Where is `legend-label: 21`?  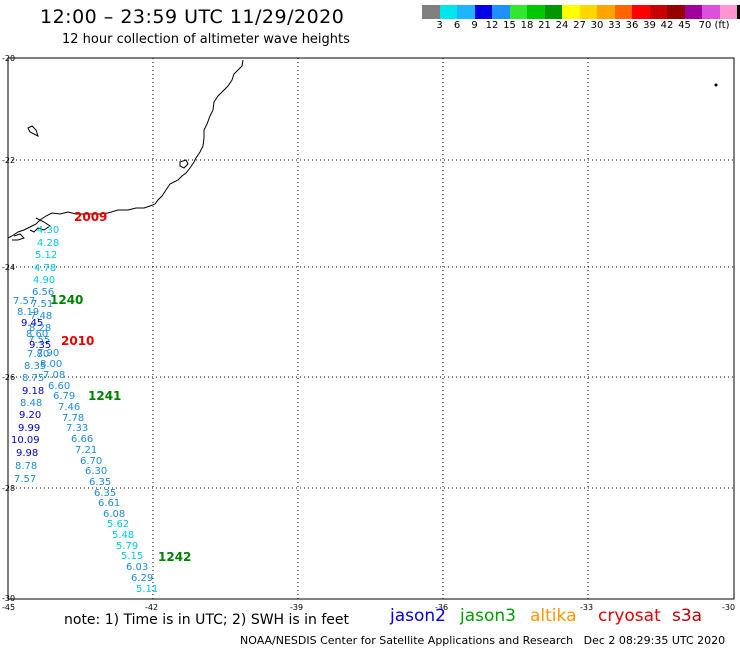 legend-label: 21 is located at coordinates (544, 25).